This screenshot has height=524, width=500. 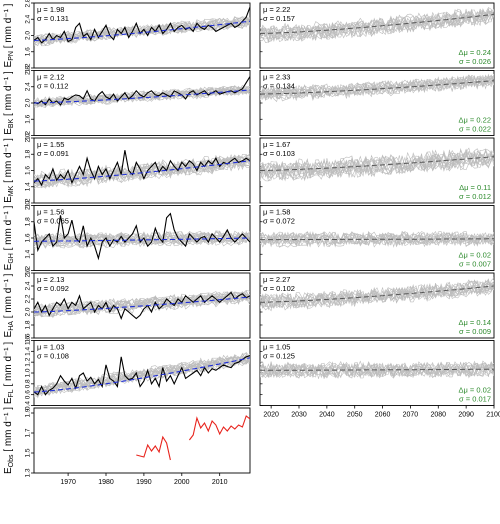 What do you see at coordinates (276, 9) in the screenshot?
I see `future-mu-label: μ = 2.22` at bounding box center [276, 9].